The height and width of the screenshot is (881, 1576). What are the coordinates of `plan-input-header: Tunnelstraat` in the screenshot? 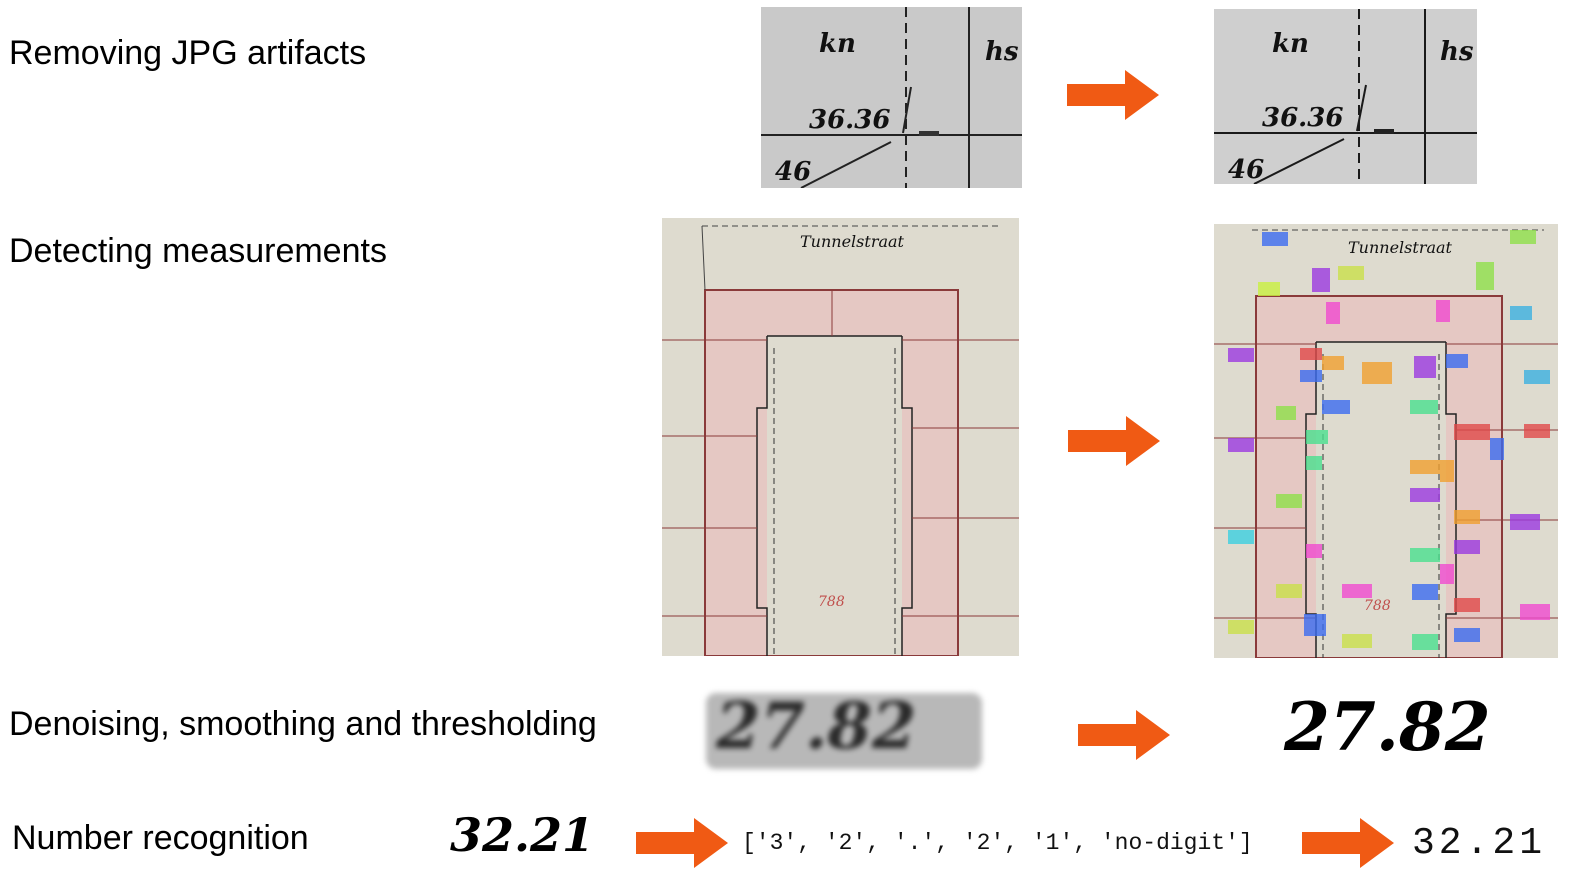 It's located at (852, 241).